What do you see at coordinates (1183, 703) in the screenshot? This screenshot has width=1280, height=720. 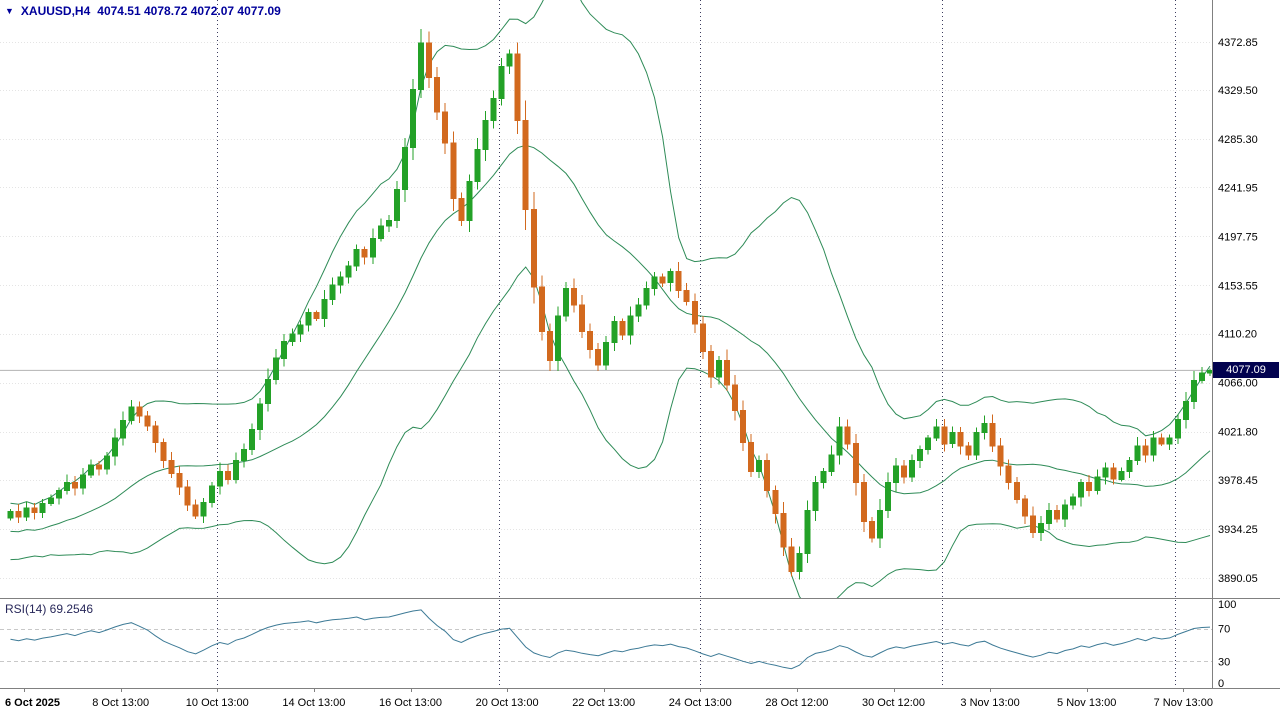 I see `time-axis-label: 7 Nov 13:00` at bounding box center [1183, 703].